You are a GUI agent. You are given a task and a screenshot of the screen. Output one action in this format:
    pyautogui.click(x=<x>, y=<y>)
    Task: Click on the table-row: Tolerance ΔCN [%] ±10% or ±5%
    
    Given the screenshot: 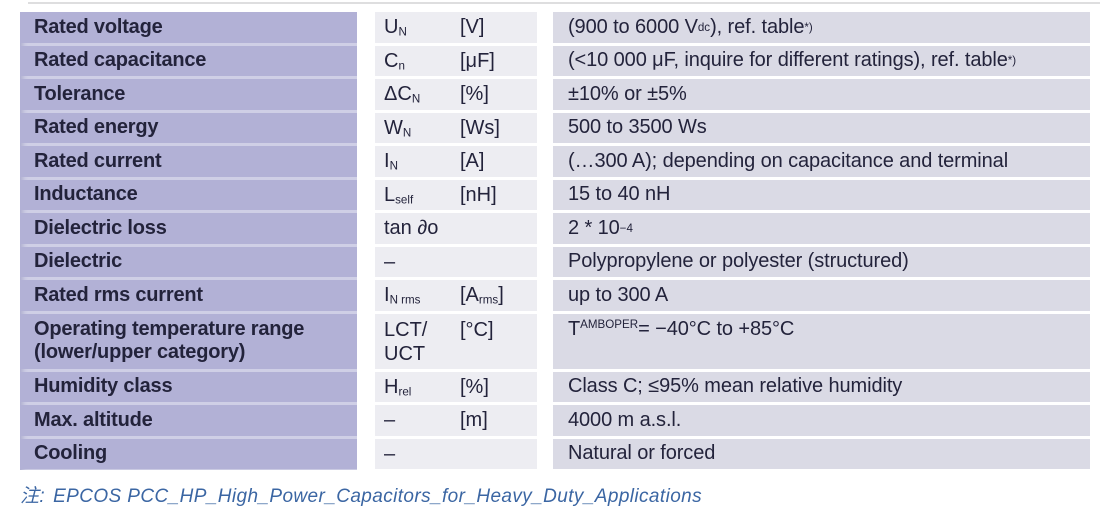 What is the action you would take?
    pyautogui.click(x=555, y=94)
    